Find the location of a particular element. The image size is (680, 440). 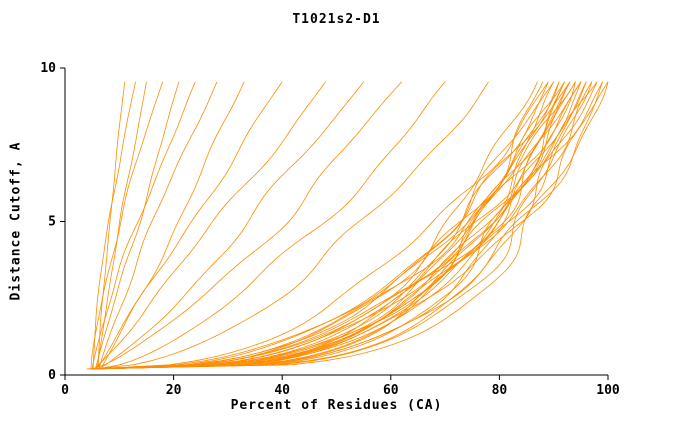

x-tick-label: 80 is located at coordinates (500, 390).